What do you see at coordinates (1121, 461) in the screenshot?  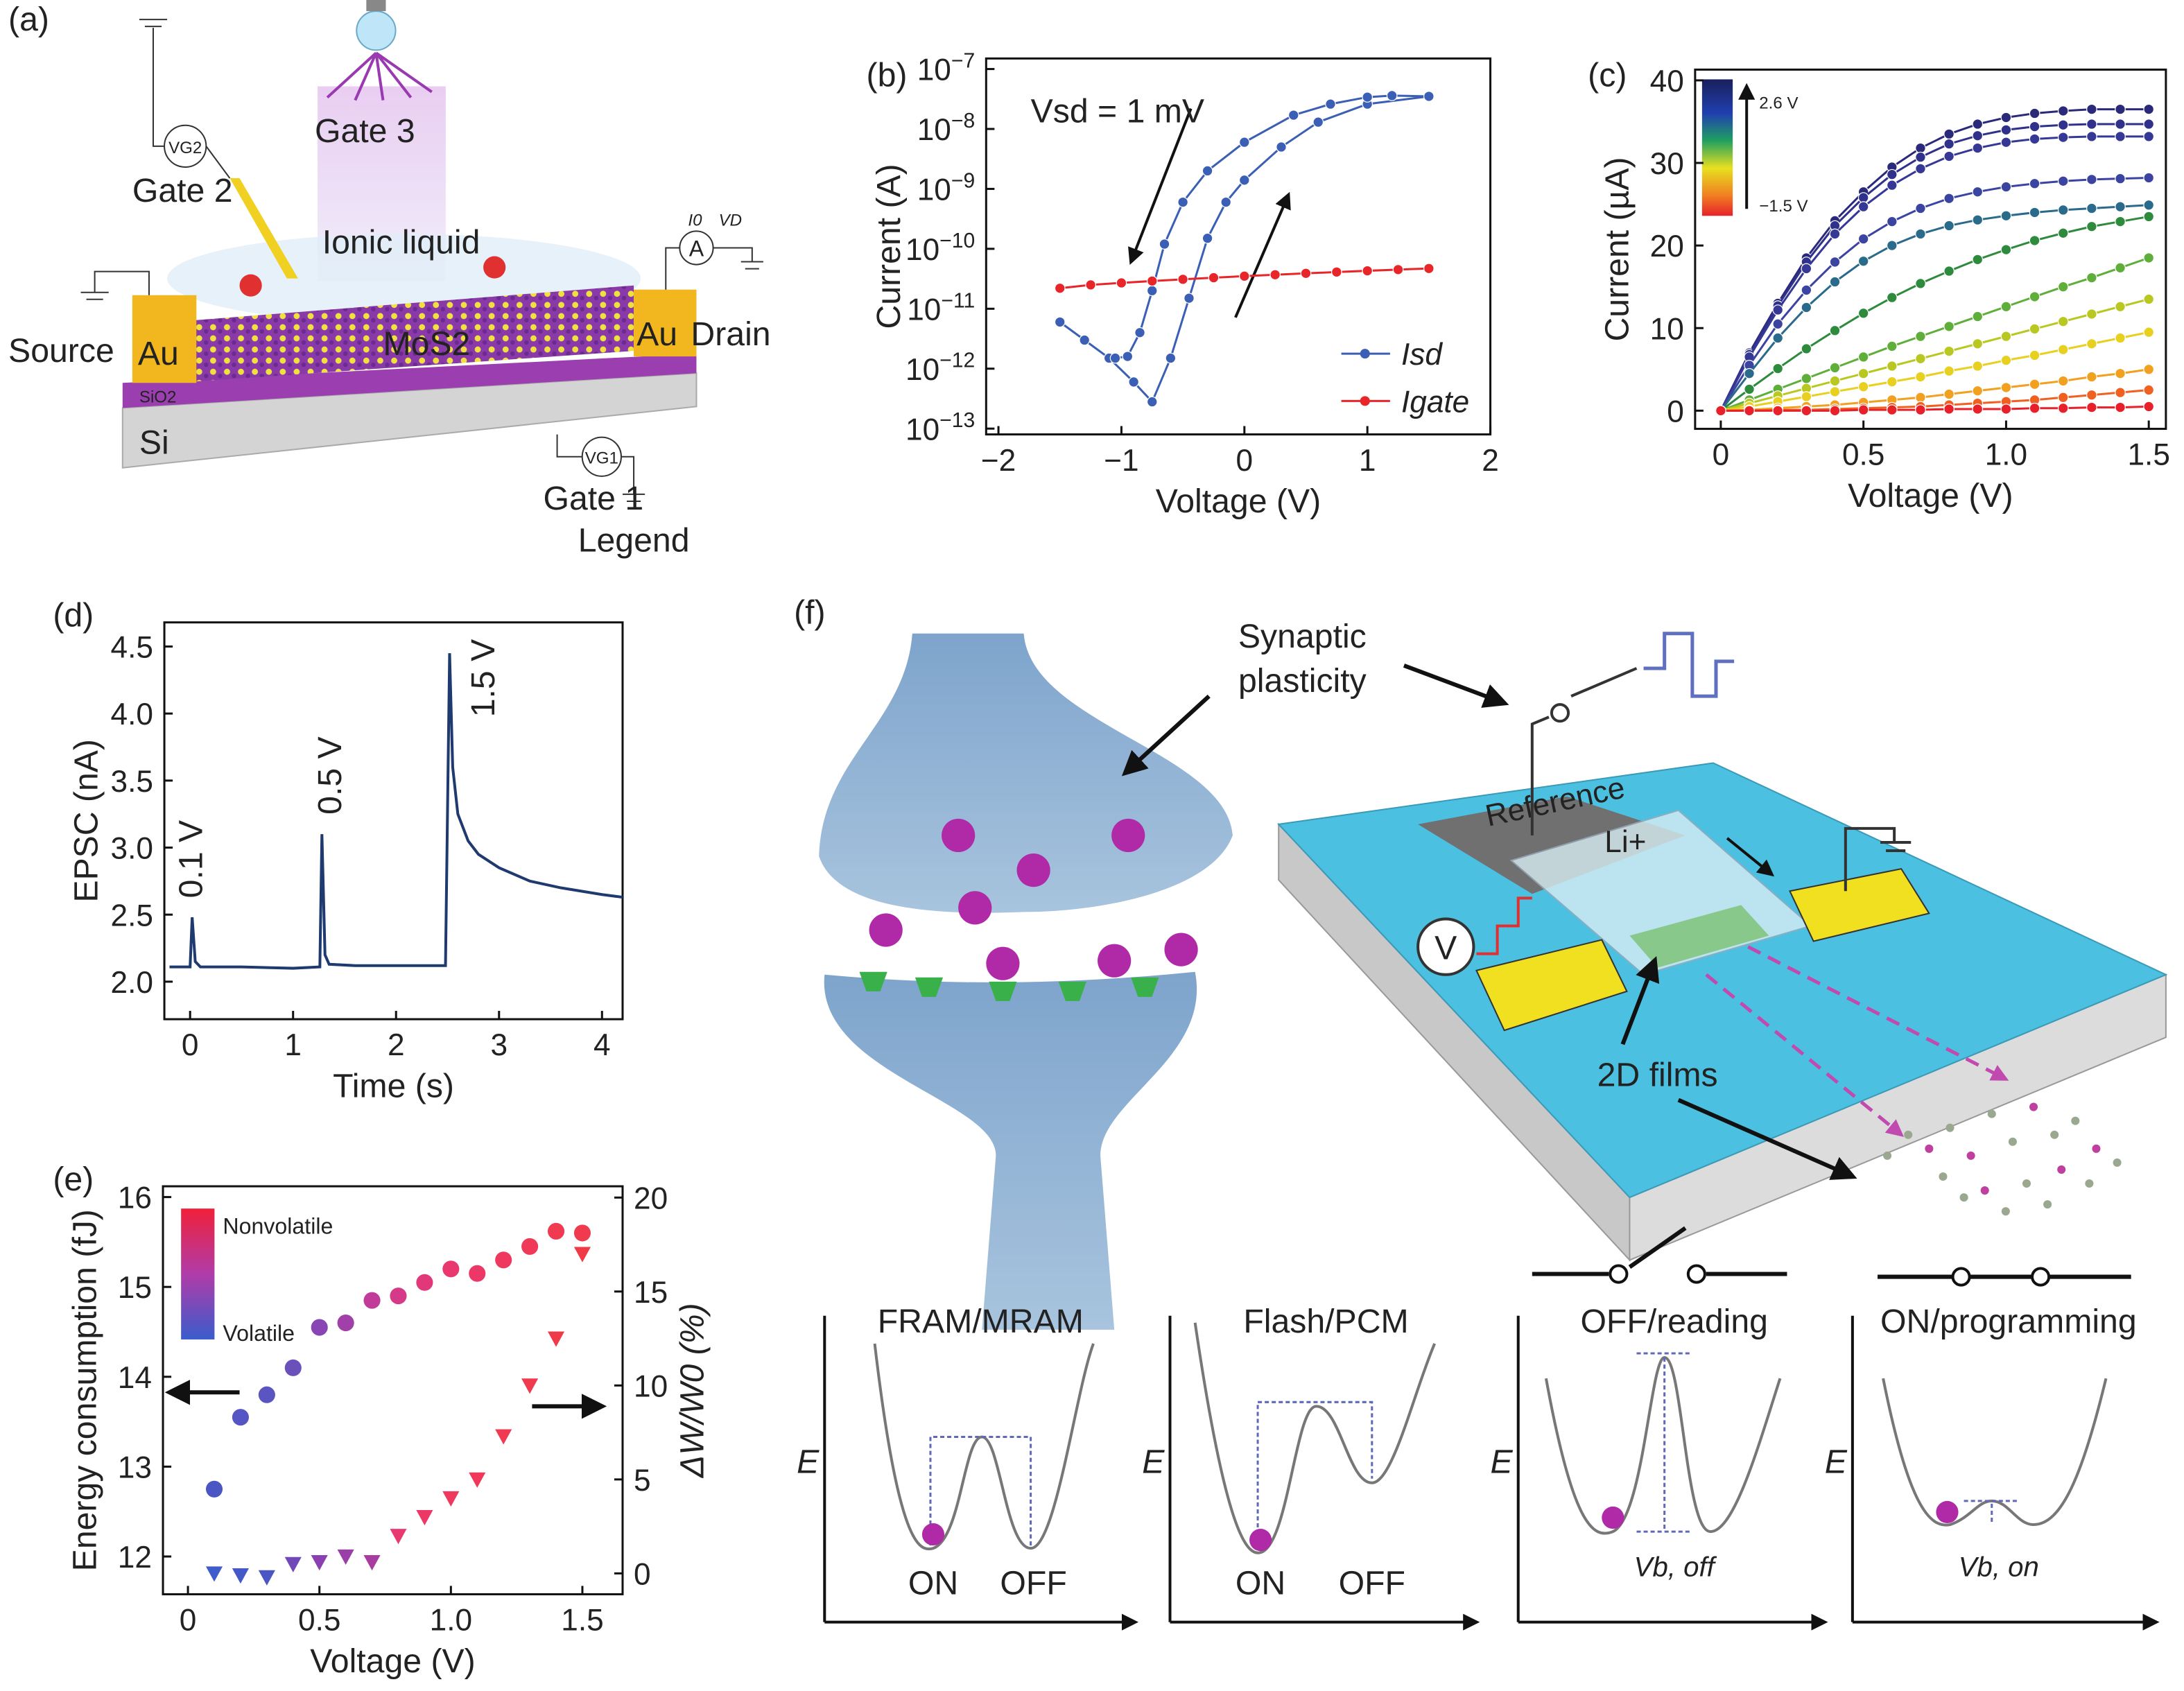 I see `x-tick-label: −1` at bounding box center [1121, 461].